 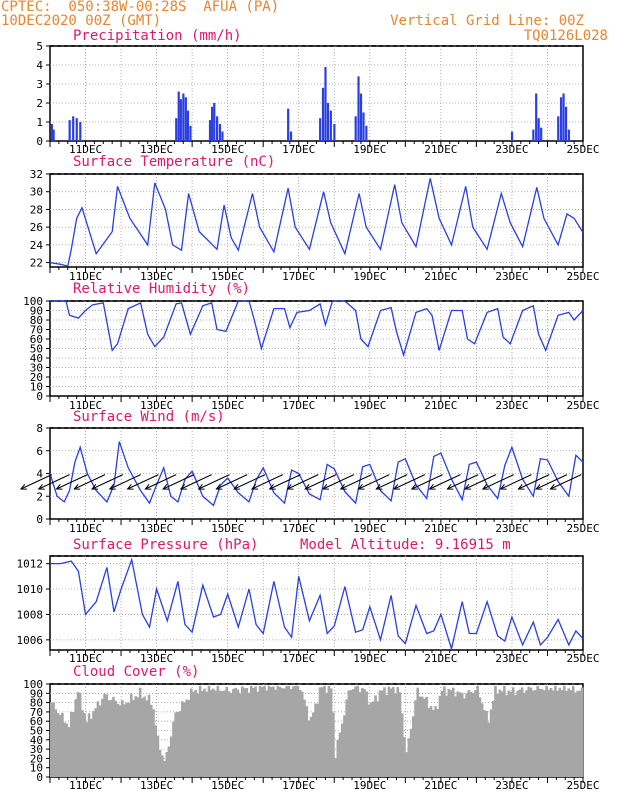 I want to click on x-tick-label: 15DEC, so click(x=227, y=658).